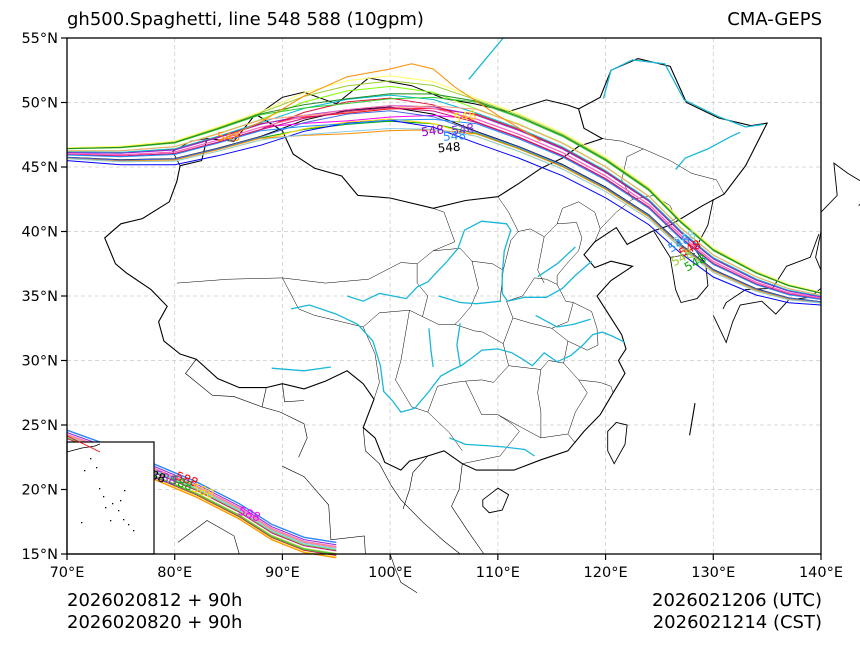  I want to click on valid-time-utc: 2026021206 (UTC), so click(737, 600).